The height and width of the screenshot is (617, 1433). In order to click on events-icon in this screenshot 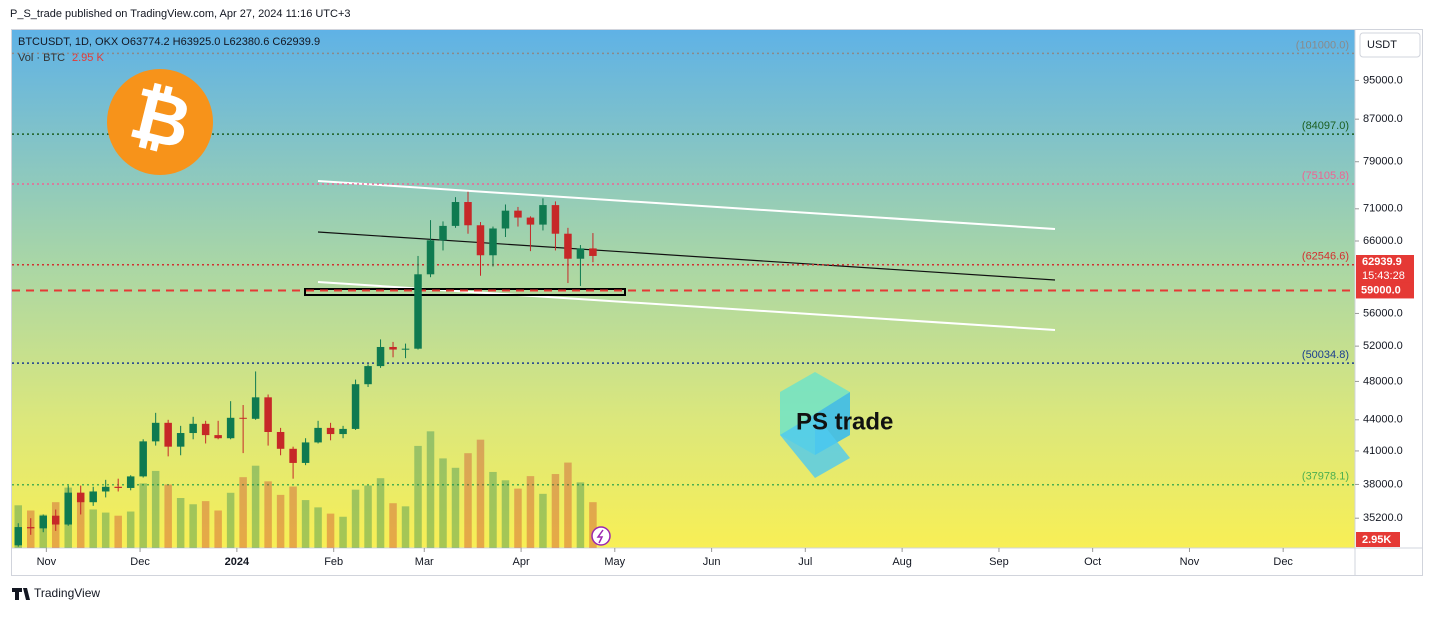, I will do `click(601, 536)`.